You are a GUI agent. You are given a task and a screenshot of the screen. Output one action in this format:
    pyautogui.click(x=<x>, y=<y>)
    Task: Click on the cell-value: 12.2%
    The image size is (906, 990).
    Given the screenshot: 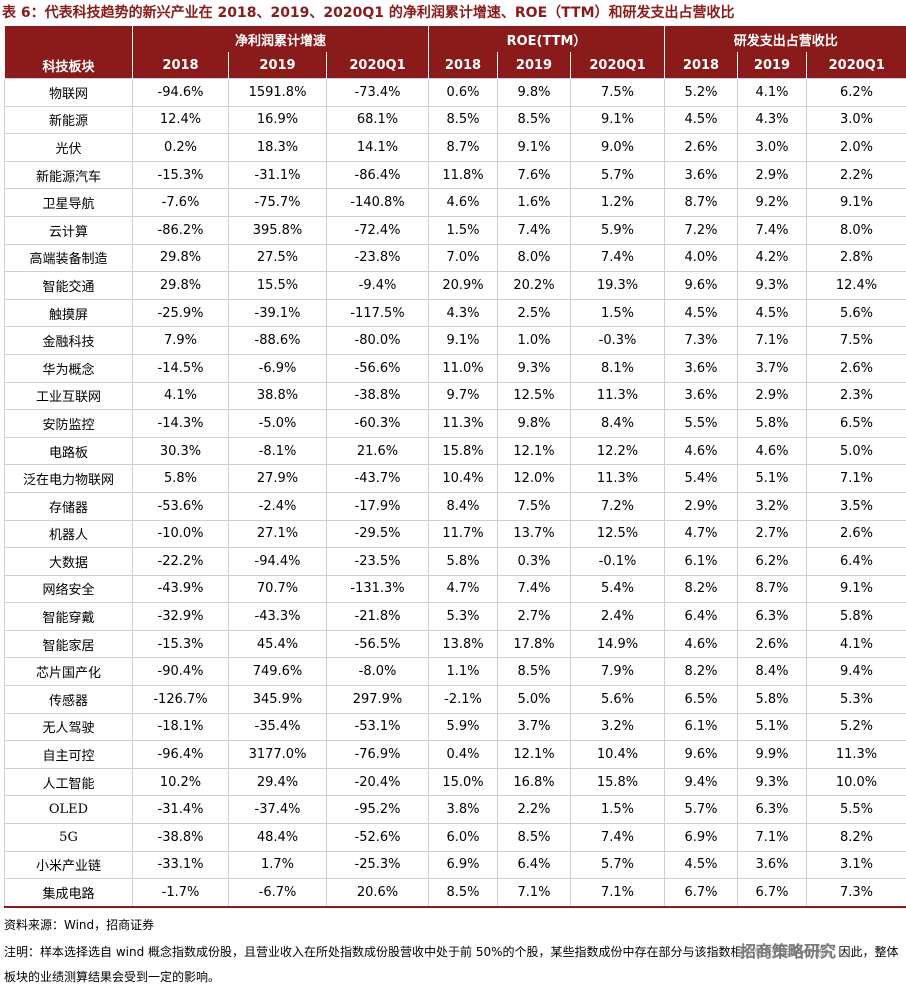 What is the action you would take?
    pyautogui.click(x=617, y=451)
    